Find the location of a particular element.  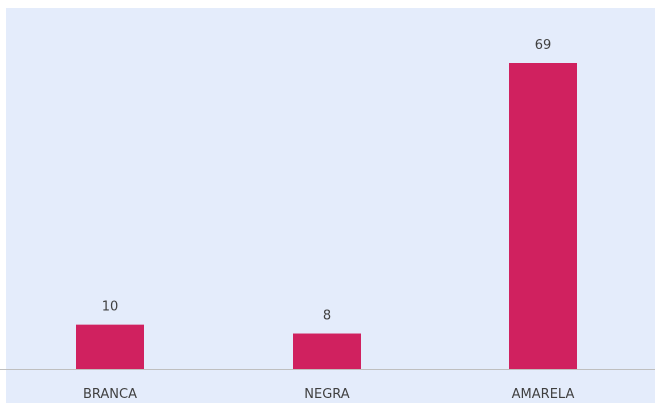

x-tick-label-negra: NEGRA is located at coordinates (327, 394).